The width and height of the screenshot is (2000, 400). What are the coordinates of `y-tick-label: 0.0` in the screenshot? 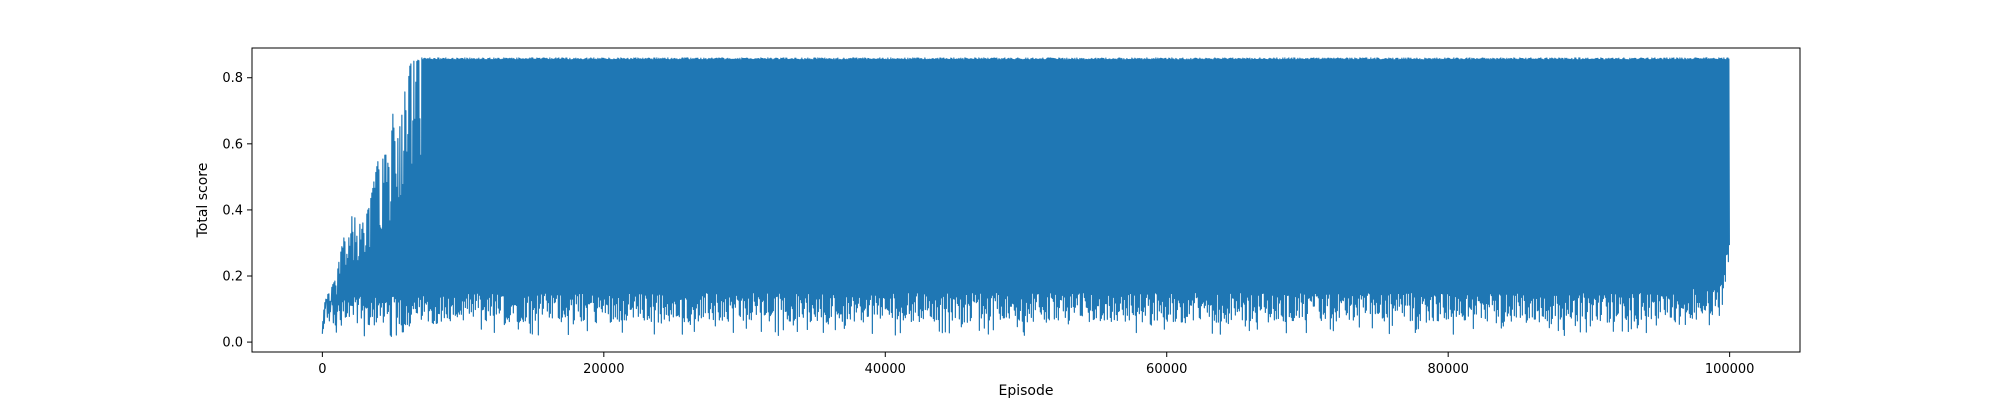 It's located at (232, 343).